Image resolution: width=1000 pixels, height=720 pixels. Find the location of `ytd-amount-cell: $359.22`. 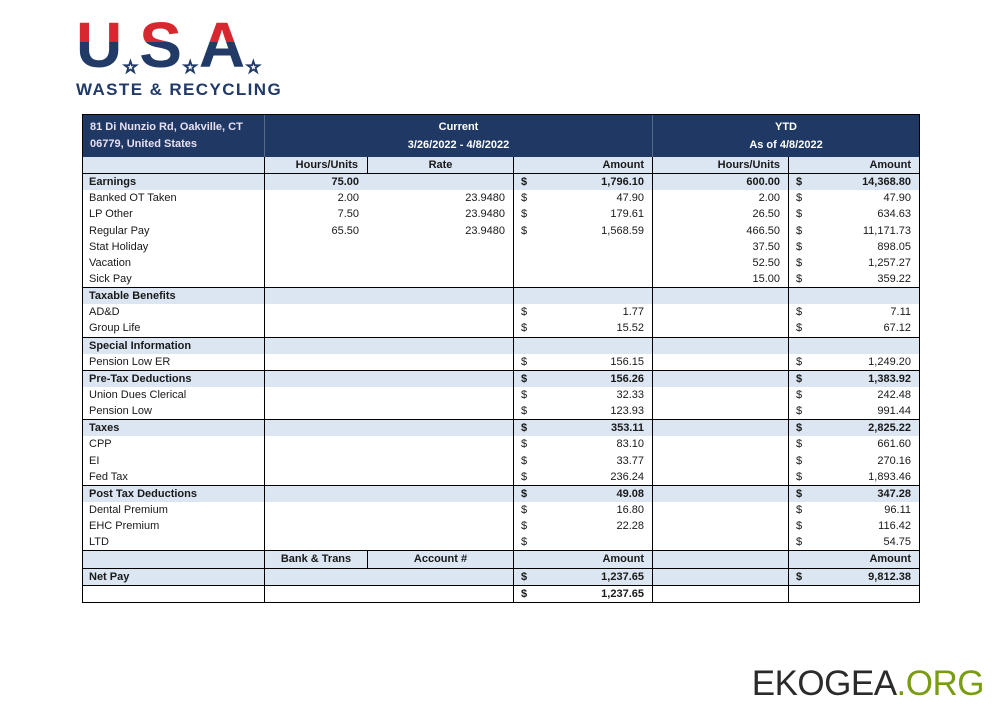

ytd-amount-cell: $359.22 is located at coordinates (854, 279).